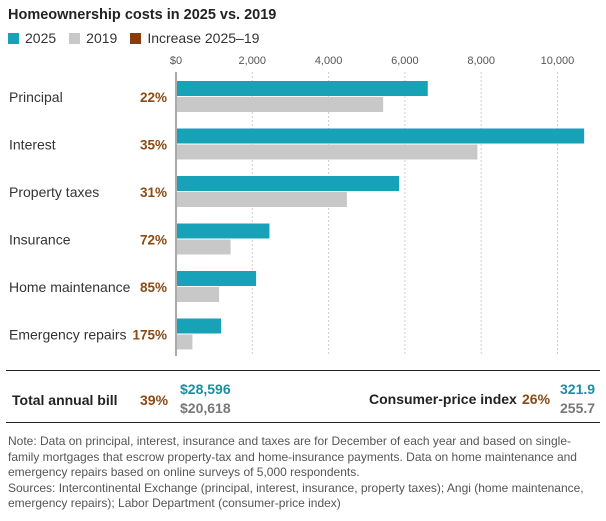 This screenshot has width=606, height=521. Describe the element at coordinates (142, 15) in the screenshot. I see `chart-title: Homeownership costs in 2025 vs. 2019` at that location.